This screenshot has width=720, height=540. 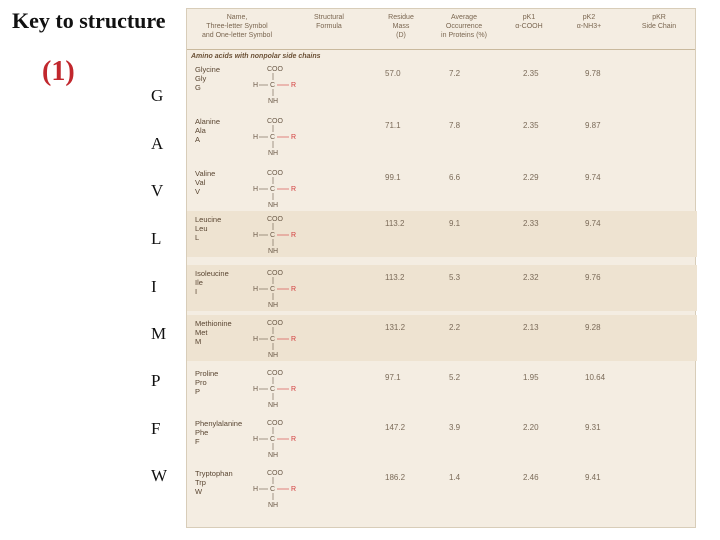 What do you see at coordinates (157, 143) in the screenshot?
I see `amino-letter: A` at bounding box center [157, 143].